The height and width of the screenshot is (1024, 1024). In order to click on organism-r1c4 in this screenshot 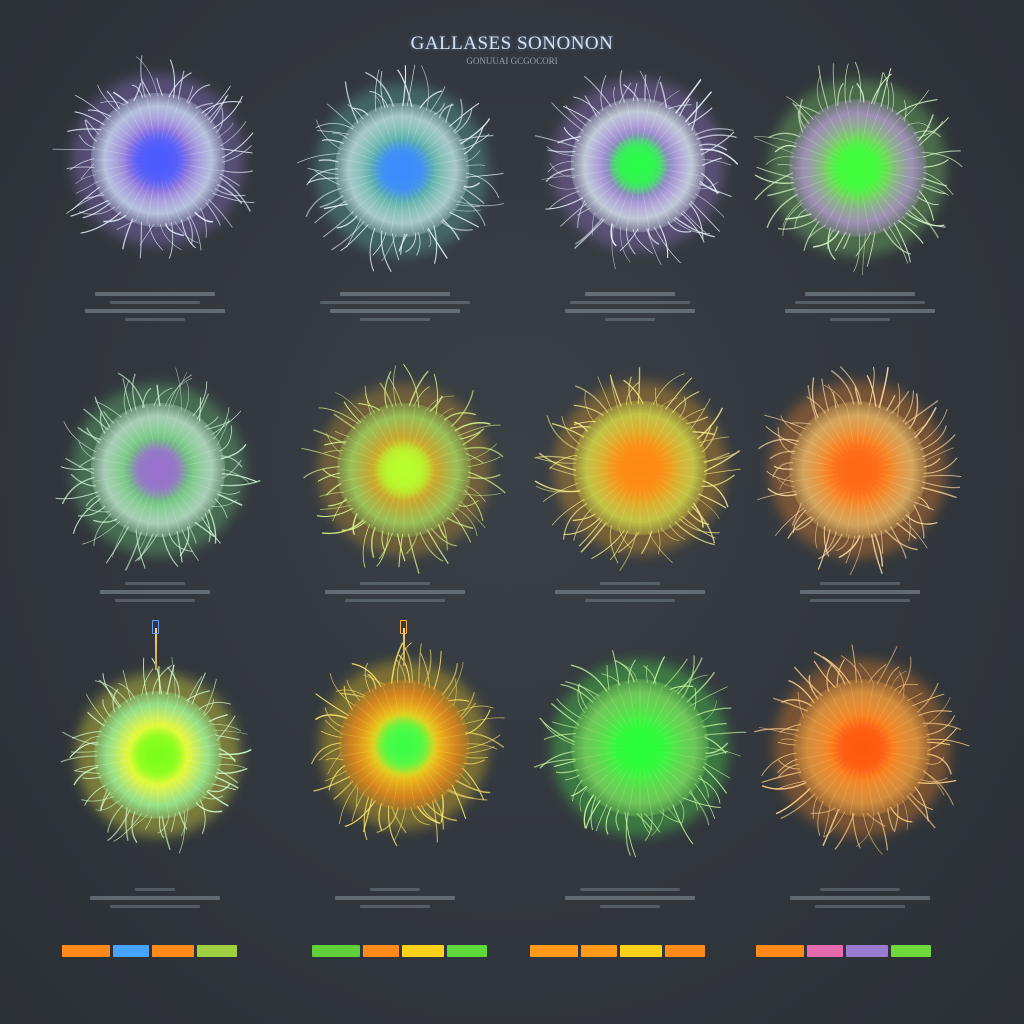, I will do `click(858, 168)`.